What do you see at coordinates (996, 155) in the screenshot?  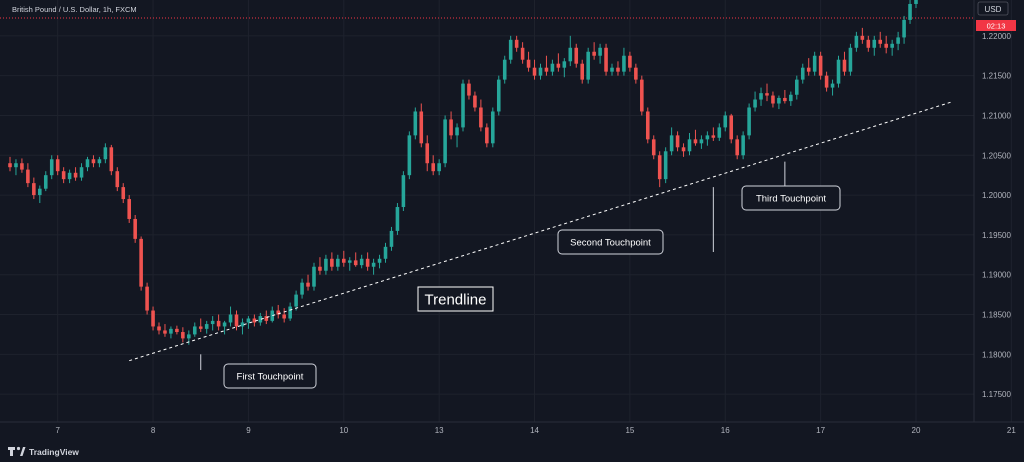 I see `price-tick-label: 1.20500` at bounding box center [996, 155].